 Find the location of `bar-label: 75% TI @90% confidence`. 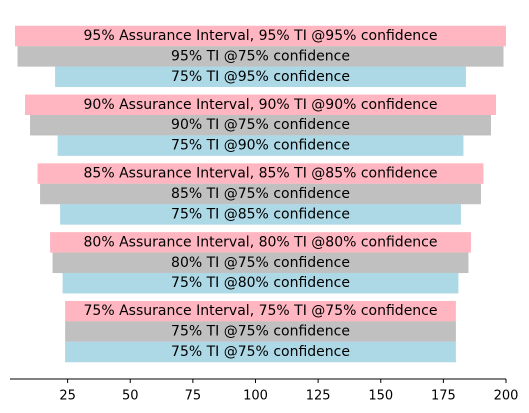

bar-label: 75% TI @90% confidence is located at coordinates (260, 146).